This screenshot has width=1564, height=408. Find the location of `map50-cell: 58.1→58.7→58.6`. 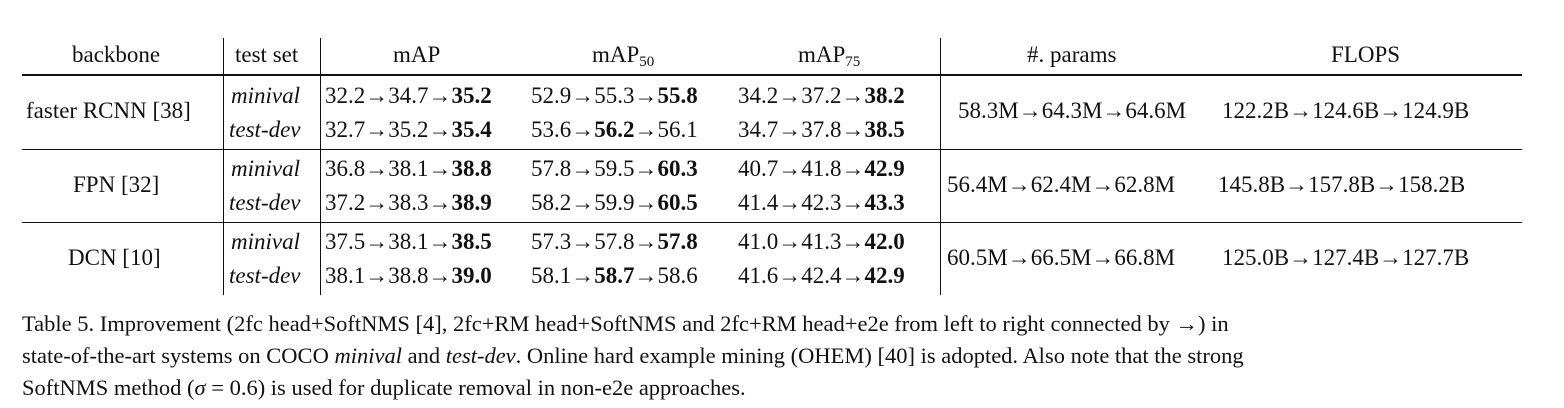

map50-cell: 58.1→58.7→58.6 is located at coordinates (614, 276).